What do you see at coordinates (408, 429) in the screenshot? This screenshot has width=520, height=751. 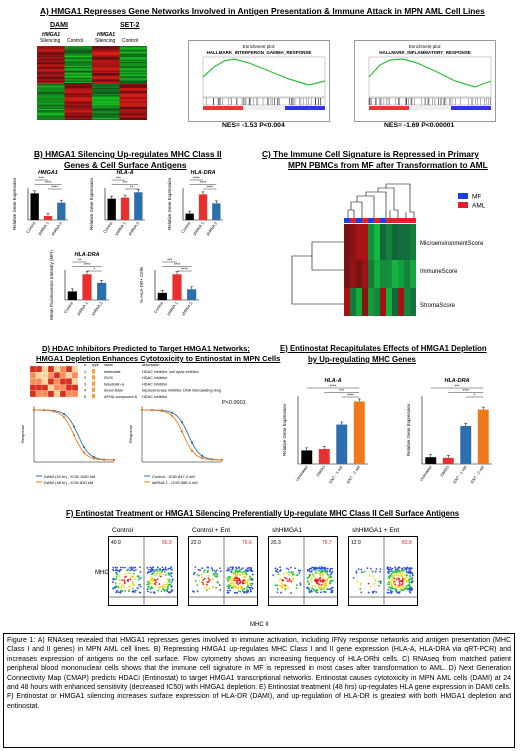 I see `e-hladra-ylabel: Relative Gene Expression` at bounding box center [408, 429].